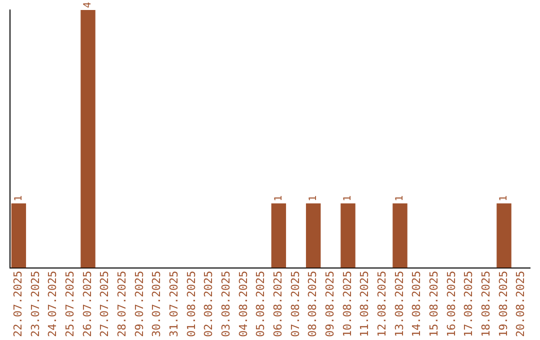 This screenshot has width=540, height=340. Describe the element at coordinates (399, 304) in the screenshot. I see `x-tick-label: 13.08.2025` at that location.